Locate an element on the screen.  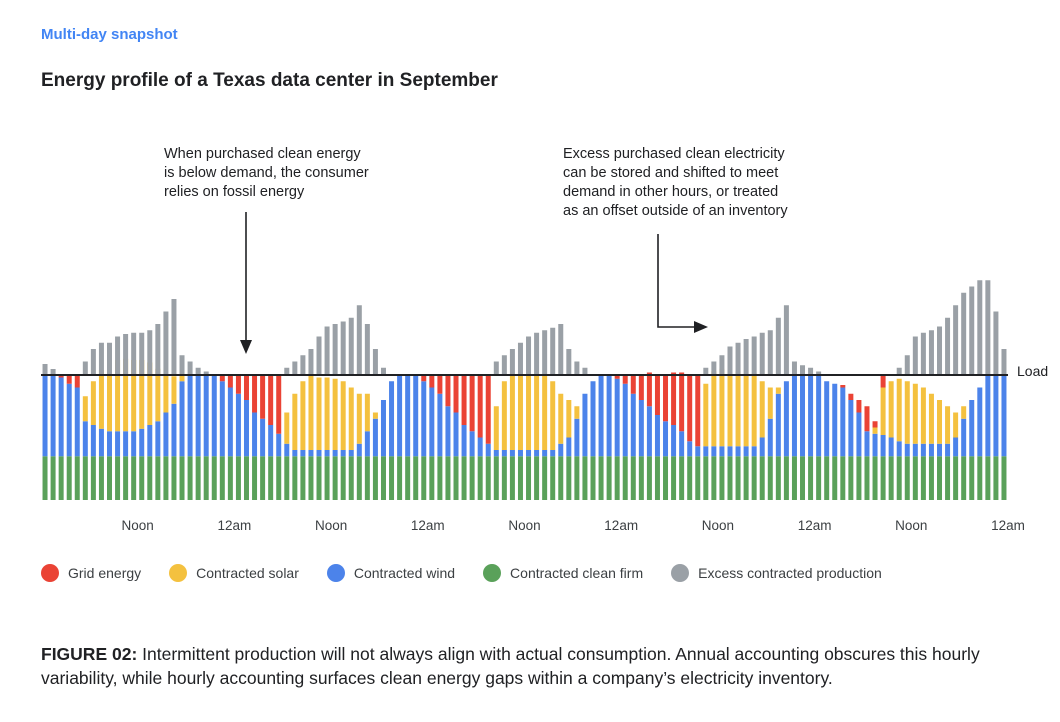
x-tick-label: 12am is located at coordinates (1008, 525).